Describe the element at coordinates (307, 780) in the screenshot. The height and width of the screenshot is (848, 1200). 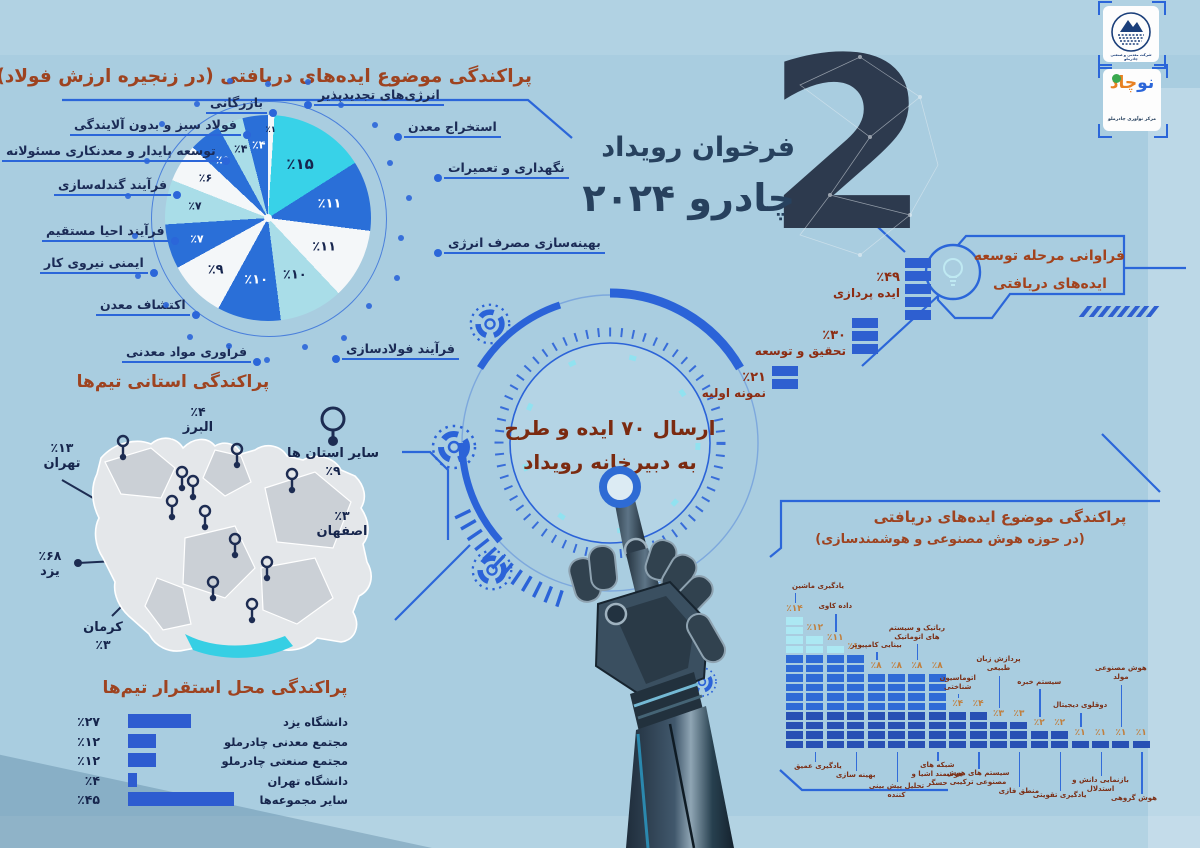
I see `location-label: دانشگاه تهران` at that location.